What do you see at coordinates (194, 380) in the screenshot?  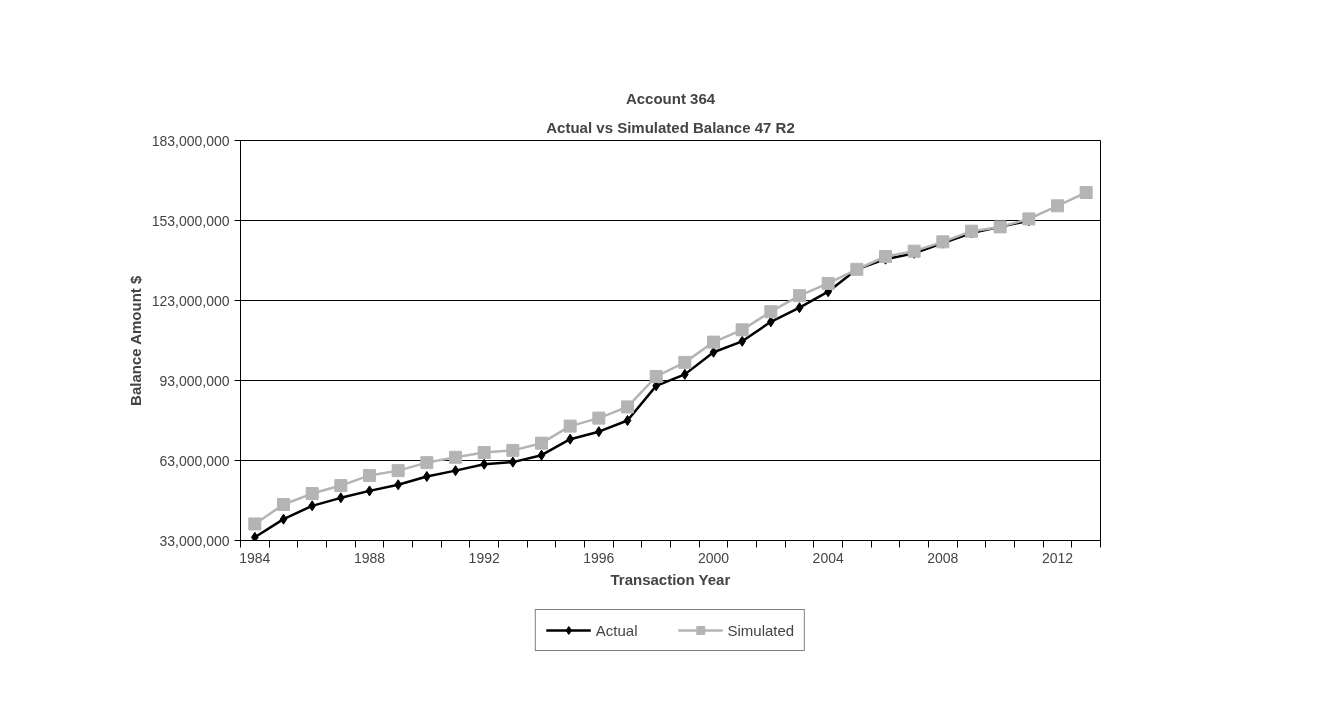 I see `y-tick-label: 93,000,000` at bounding box center [194, 380].